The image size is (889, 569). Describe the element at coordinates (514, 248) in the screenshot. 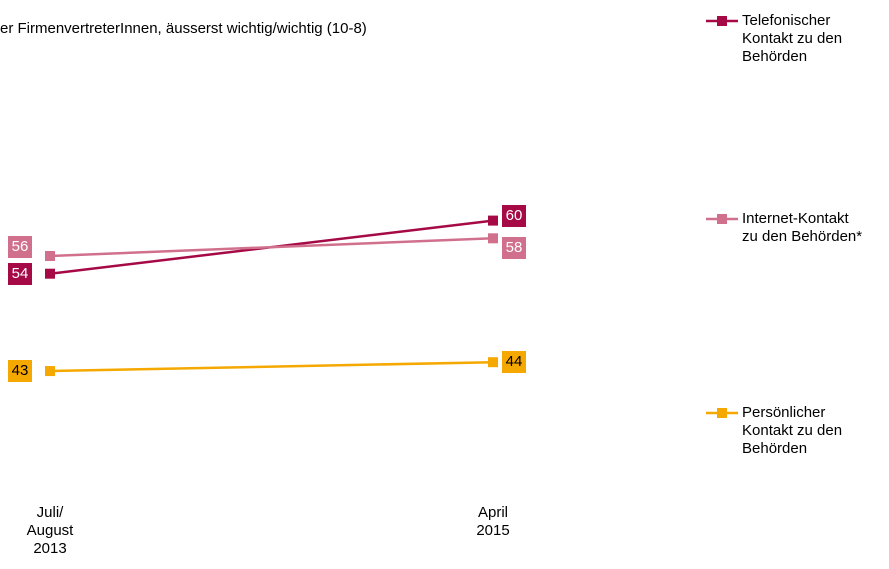

I see `data-label: 58` at that location.